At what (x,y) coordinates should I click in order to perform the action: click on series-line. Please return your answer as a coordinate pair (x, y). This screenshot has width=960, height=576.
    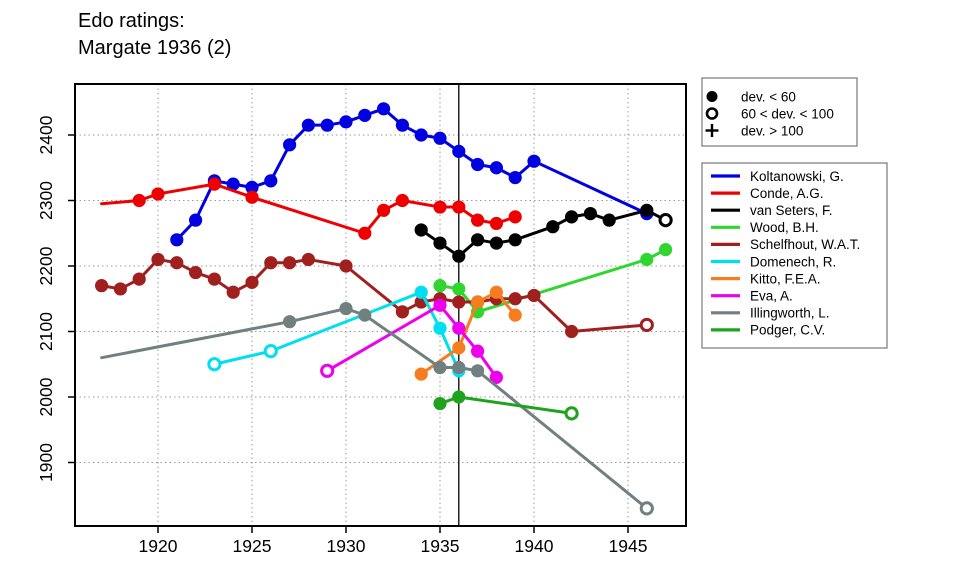
    Looking at the image, I should click on (543, 233).